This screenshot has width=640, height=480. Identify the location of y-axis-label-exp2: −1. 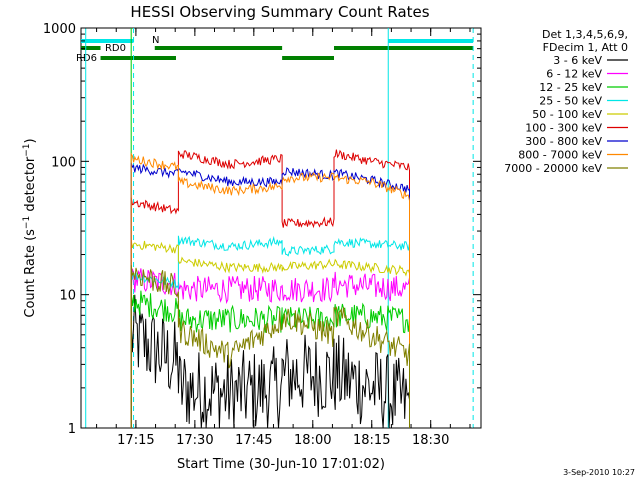
(27, 149).